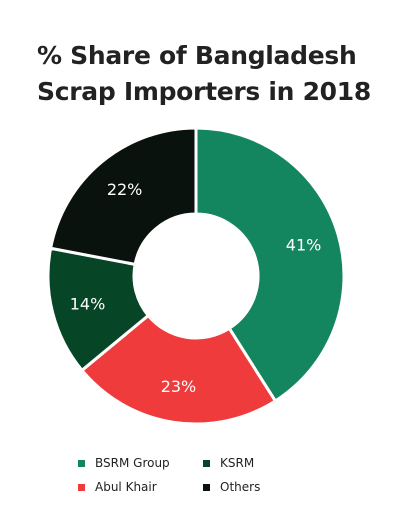 The width and height of the screenshot is (415, 518). What do you see at coordinates (178, 370) in the screenshot?
I see `slice-abul-khair` at bounding box center [178, 370].